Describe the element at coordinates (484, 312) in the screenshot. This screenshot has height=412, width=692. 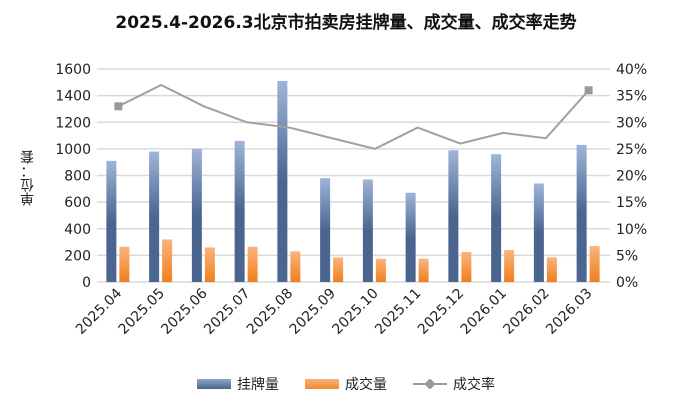
I see `x-tick-label: 2026.01` at that location.